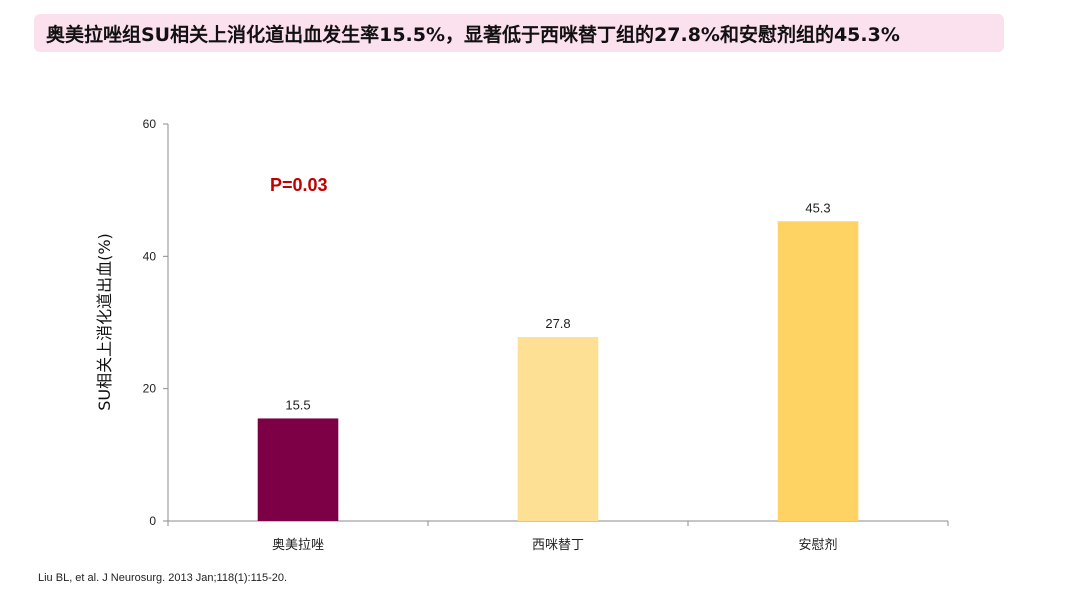 Image resolution: width=1080 pixels, height=593 pixels. I want to click on bar-value-label: 45.3, so click(817, 207).